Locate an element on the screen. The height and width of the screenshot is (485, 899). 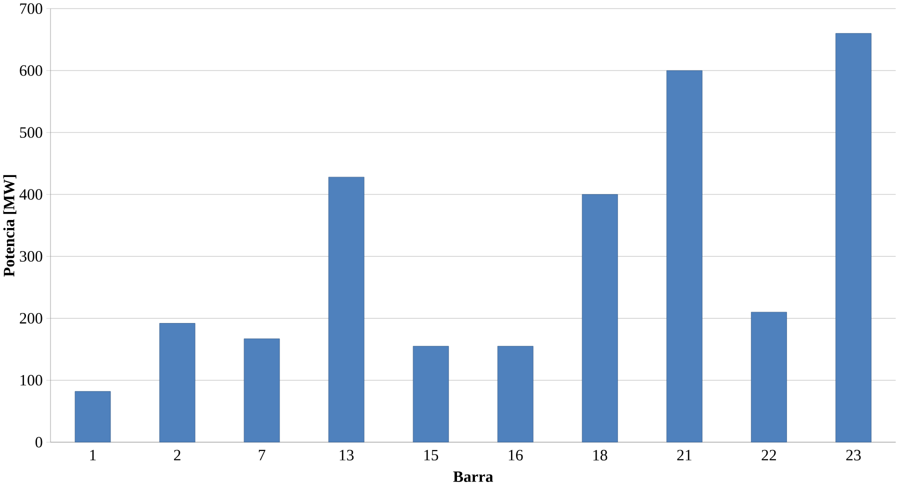
x-tick-label: 2 is located at coordinates (177, 455).